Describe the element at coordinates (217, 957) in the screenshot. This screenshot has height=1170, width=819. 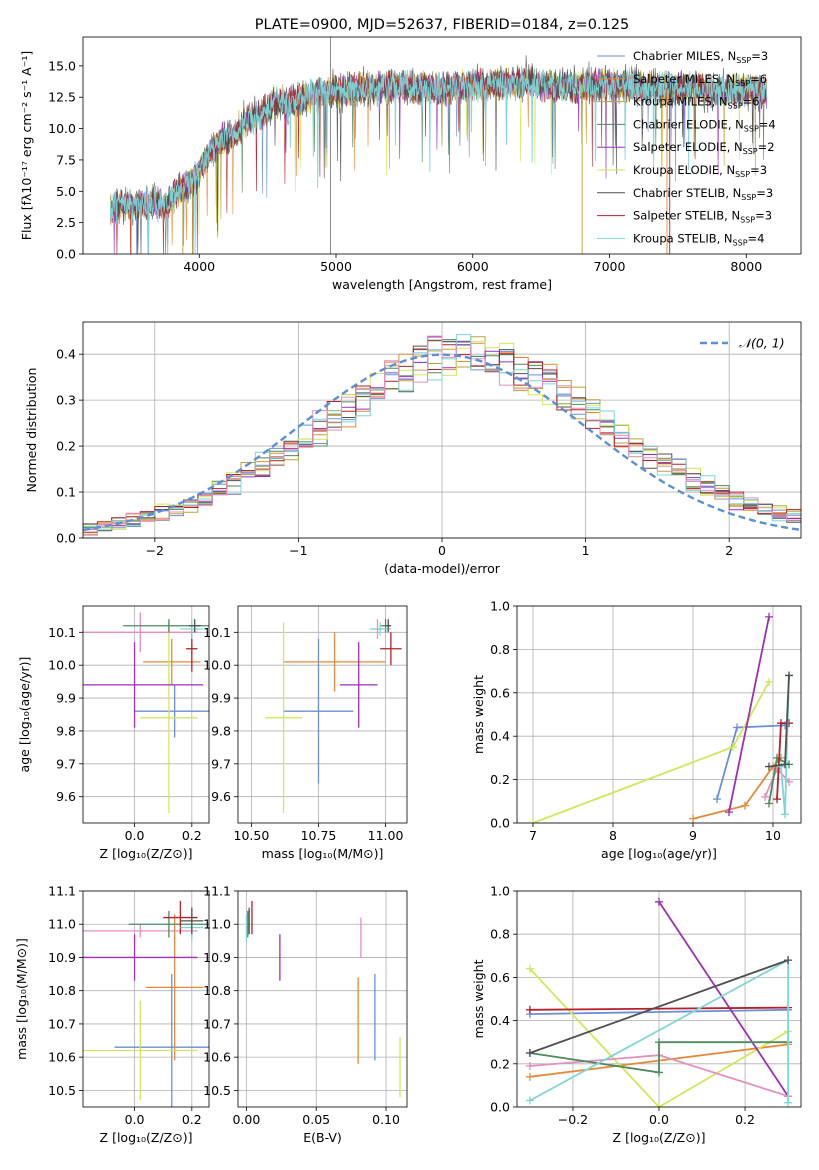
I see `y-tick-label: 10.9` at that location.